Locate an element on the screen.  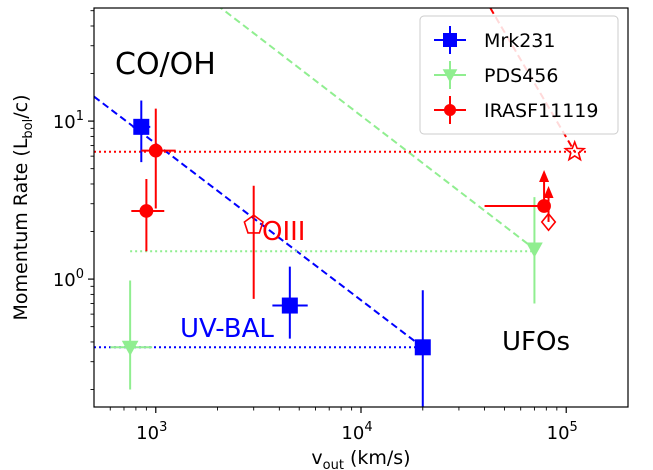
annotation-ufos: UFOs is located at coordinates (536, 342).